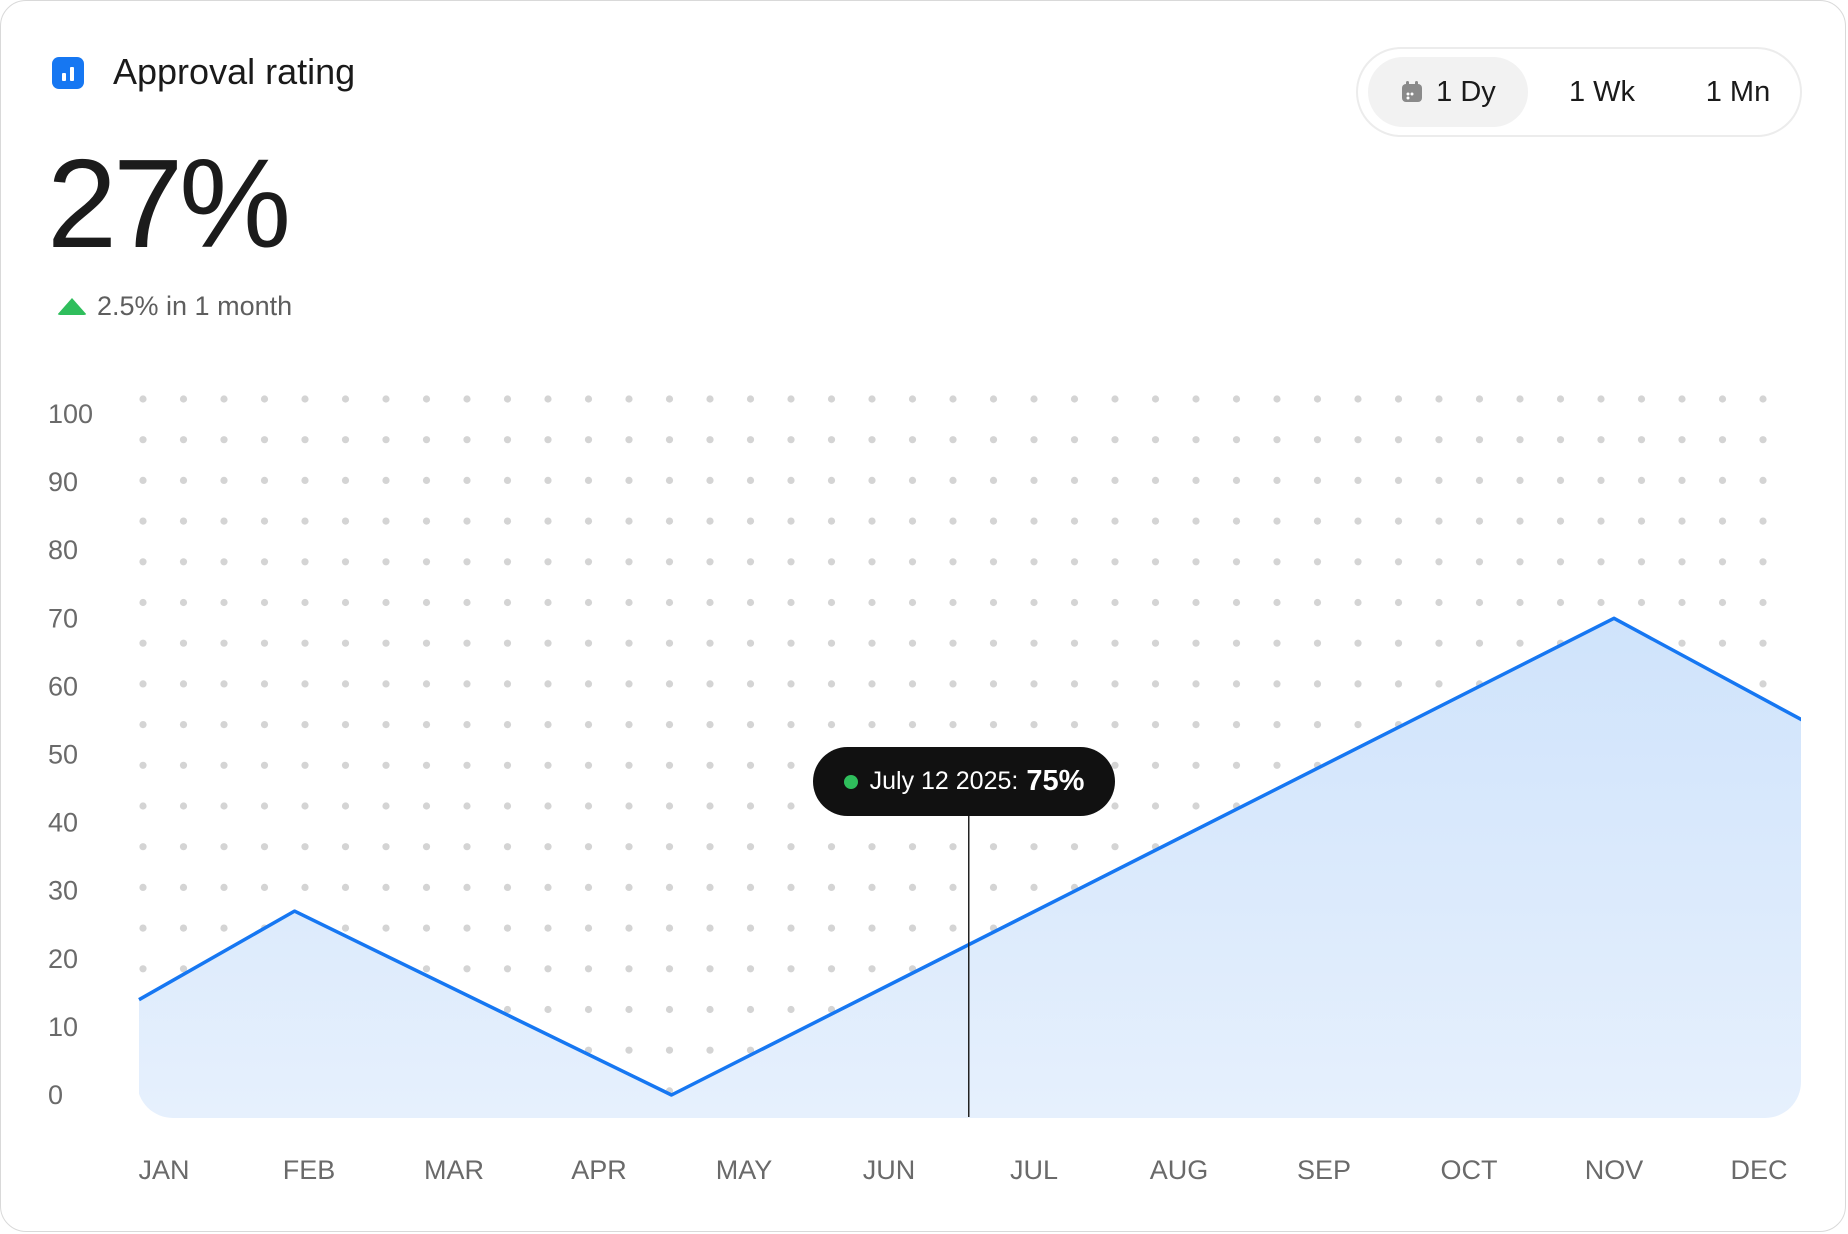 The width and height of the screenshot is (1848, 1234). I want to click on calendar-icon, so click(1412, 91).